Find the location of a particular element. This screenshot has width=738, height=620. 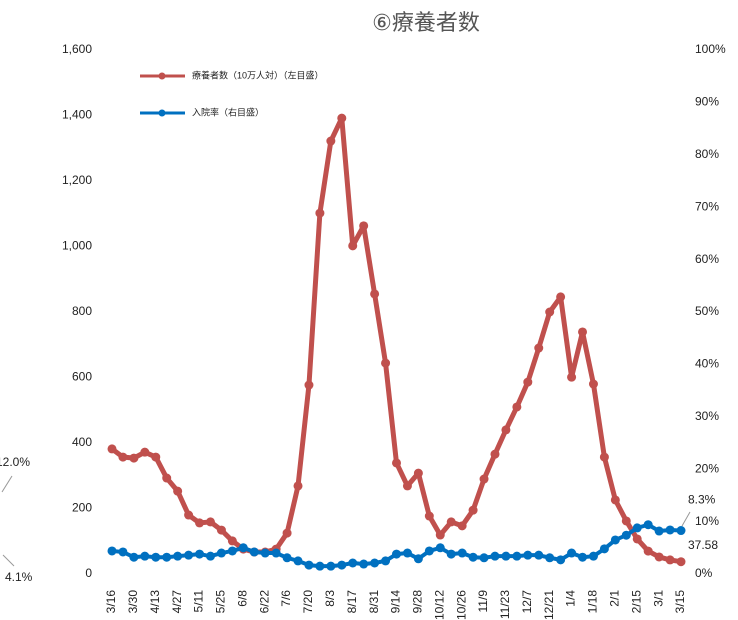

y2-tick-label: 70% is located at coordinates (707, 206).